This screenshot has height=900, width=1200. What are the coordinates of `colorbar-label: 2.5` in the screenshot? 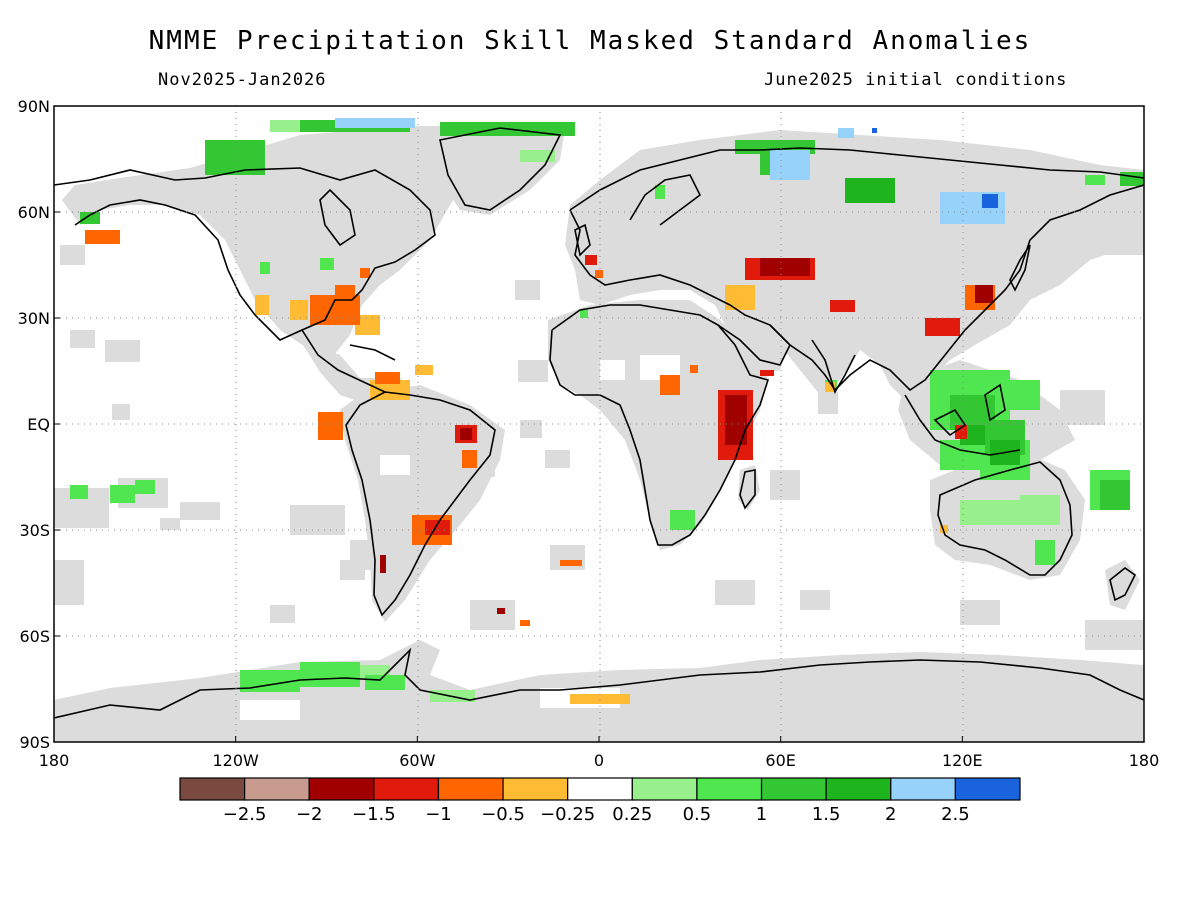 It's located at (955, 814).